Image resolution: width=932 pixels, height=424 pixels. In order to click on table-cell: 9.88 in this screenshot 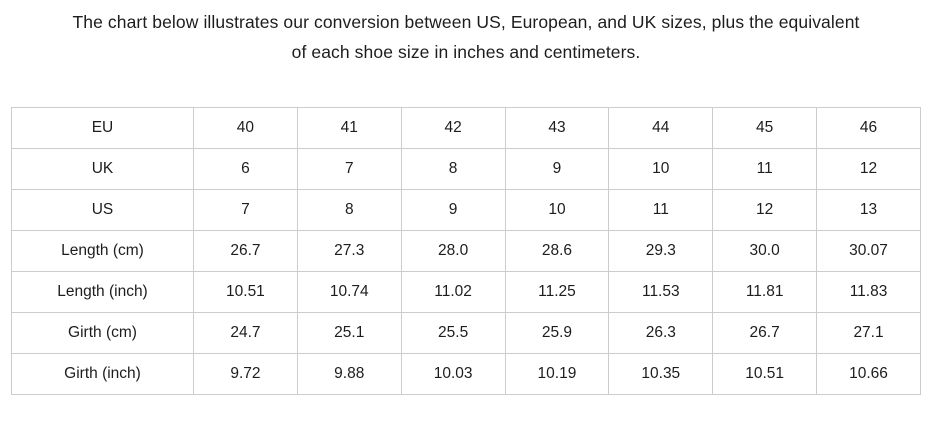, I will do `click(349, 374)`.